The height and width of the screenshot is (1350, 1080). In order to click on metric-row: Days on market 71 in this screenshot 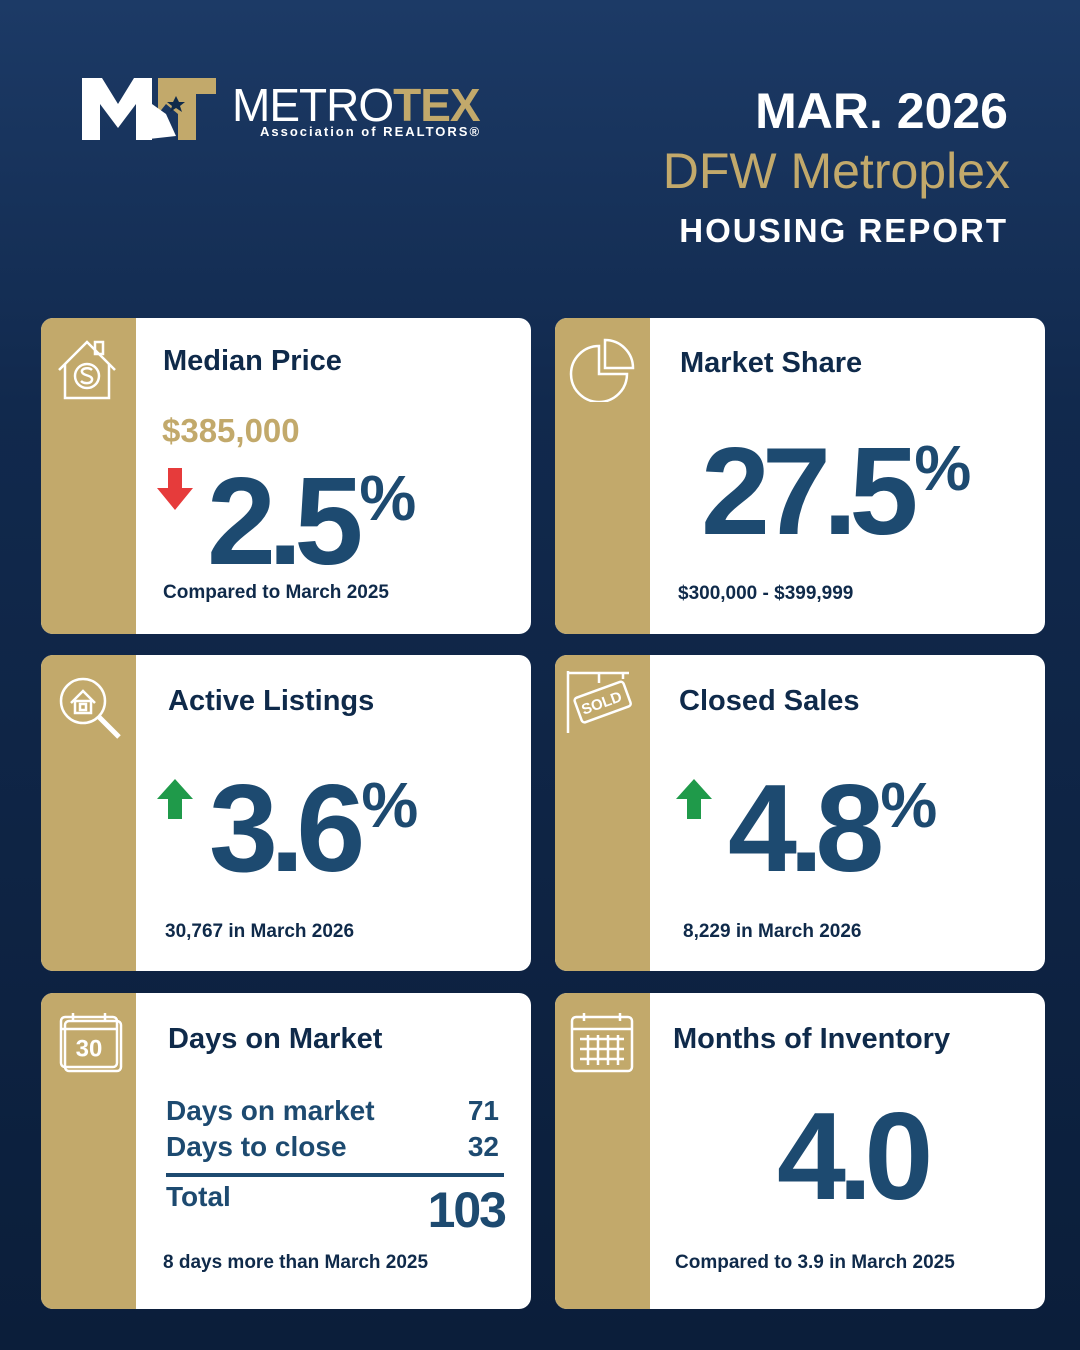, I will do `click(332, 1111)`.